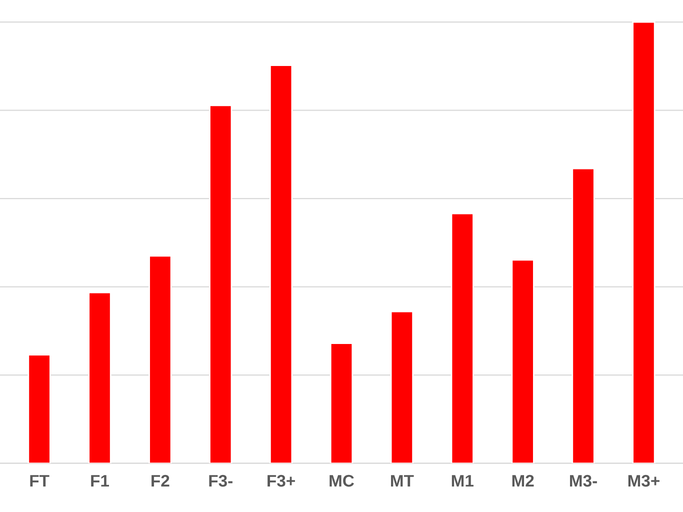  I want to click on x-tick-label: MT, so click(402, 481).